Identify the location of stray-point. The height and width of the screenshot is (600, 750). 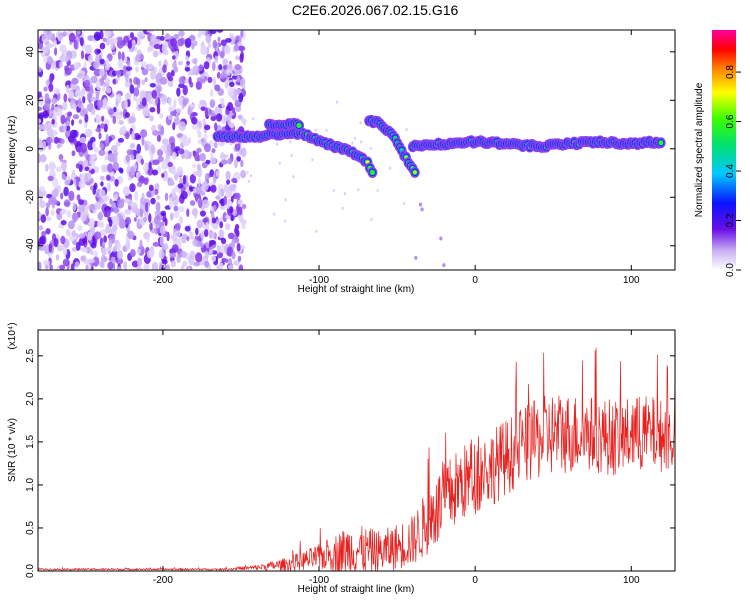
(422, 209).